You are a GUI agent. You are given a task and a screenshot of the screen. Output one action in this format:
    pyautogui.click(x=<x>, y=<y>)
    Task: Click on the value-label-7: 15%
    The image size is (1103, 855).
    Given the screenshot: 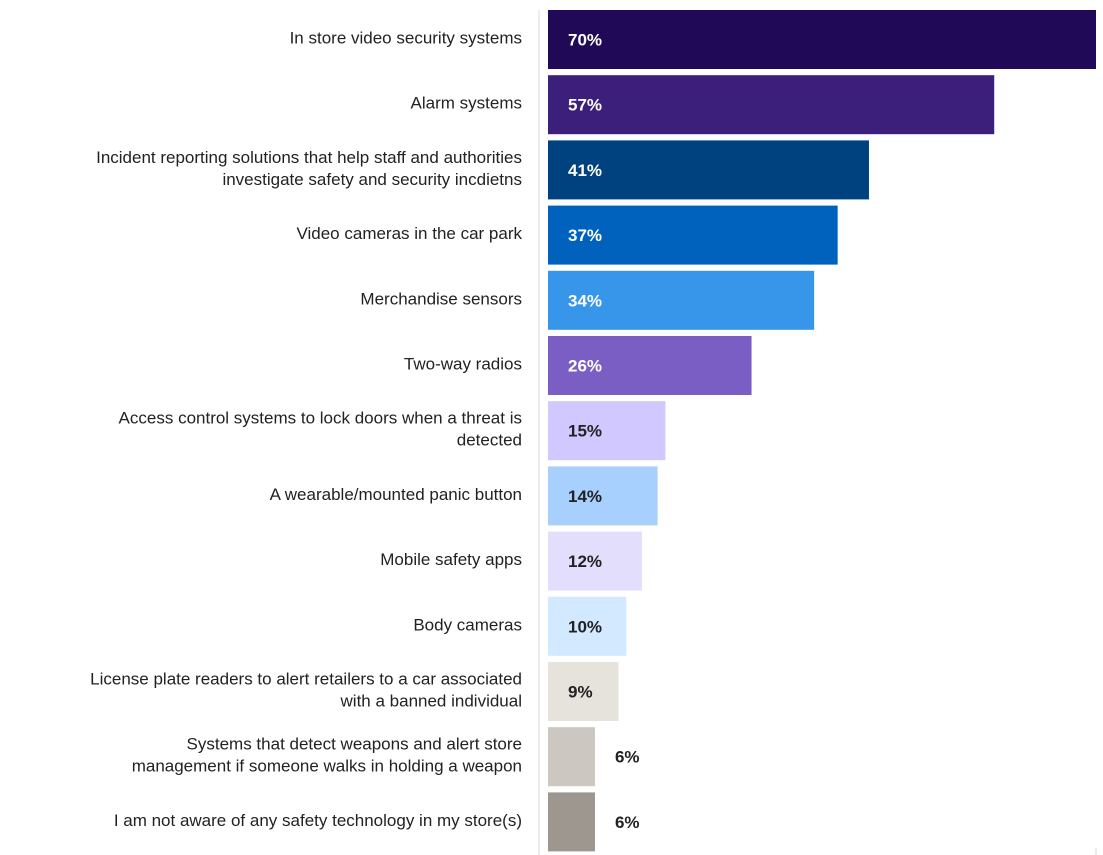 What is the action you would take?
    pyautogui.click(x=585, y=431)
    